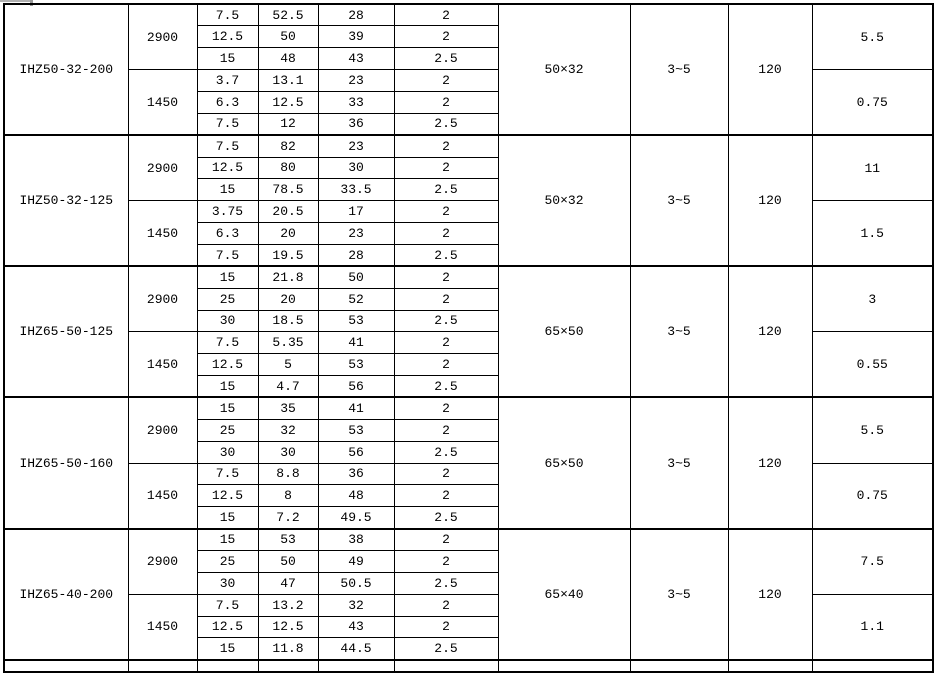  I want to click on head-cell: 13.1, so click(288, 80).